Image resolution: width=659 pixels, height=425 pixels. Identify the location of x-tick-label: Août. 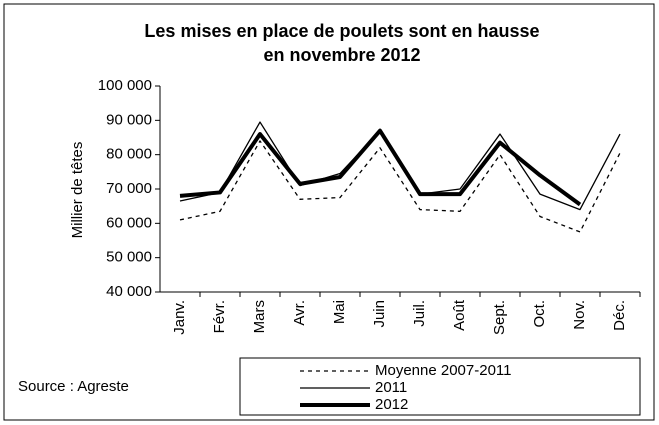
(459, 315).